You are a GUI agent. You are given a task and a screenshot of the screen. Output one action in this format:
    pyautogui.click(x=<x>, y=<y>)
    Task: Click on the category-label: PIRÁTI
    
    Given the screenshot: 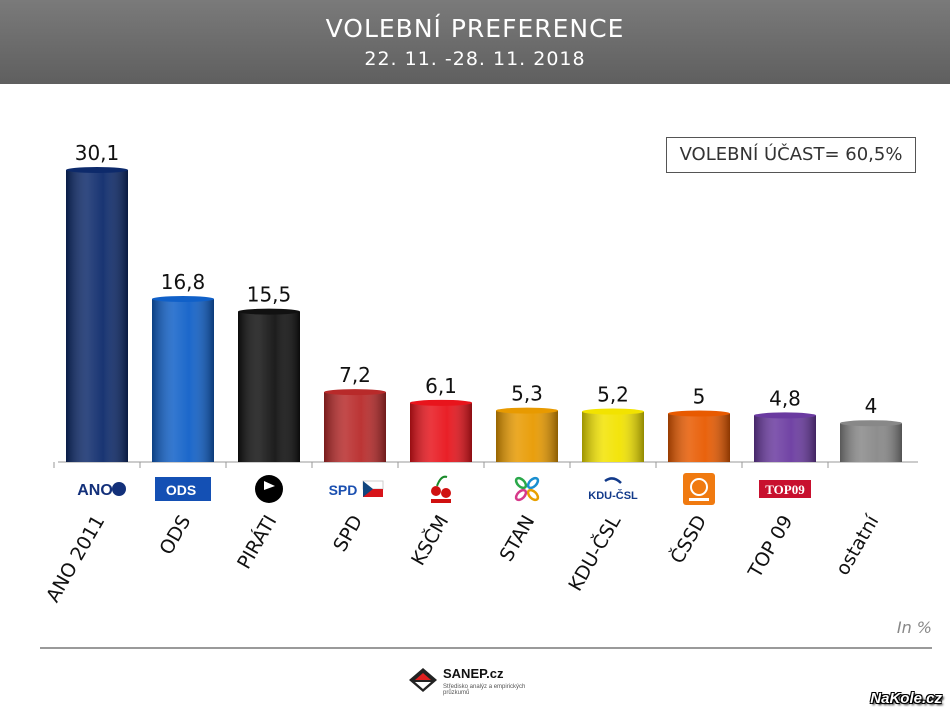 What is the action you would take?
    pyautogui.click(x=256, y=542)
    